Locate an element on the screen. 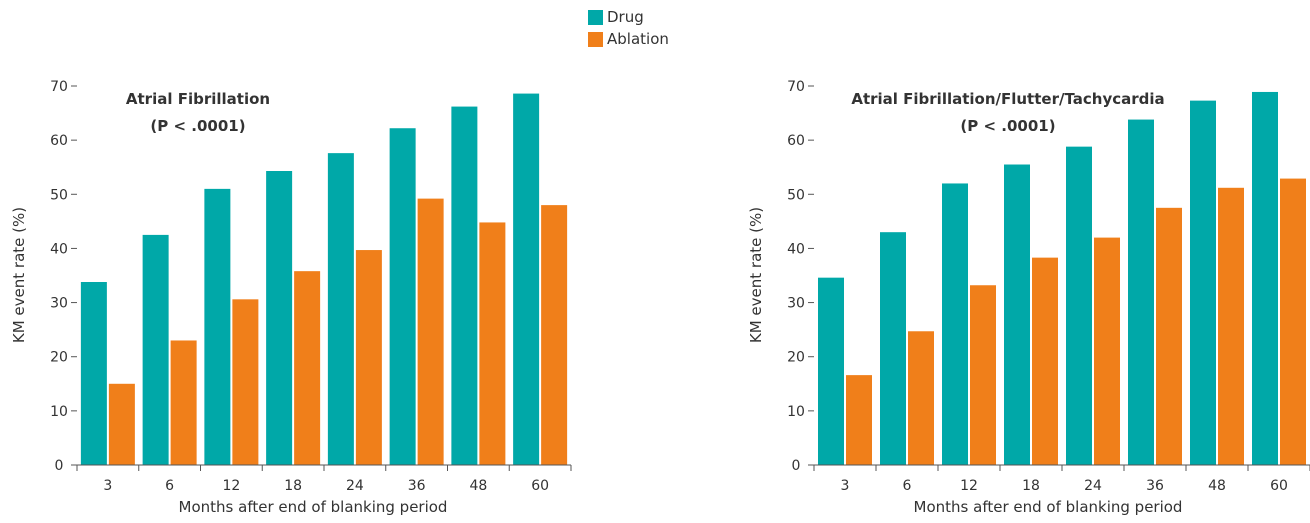 The image size is (1310, 523). chart-title: Atrial Fibrillation is located at coordinates (198, 99).